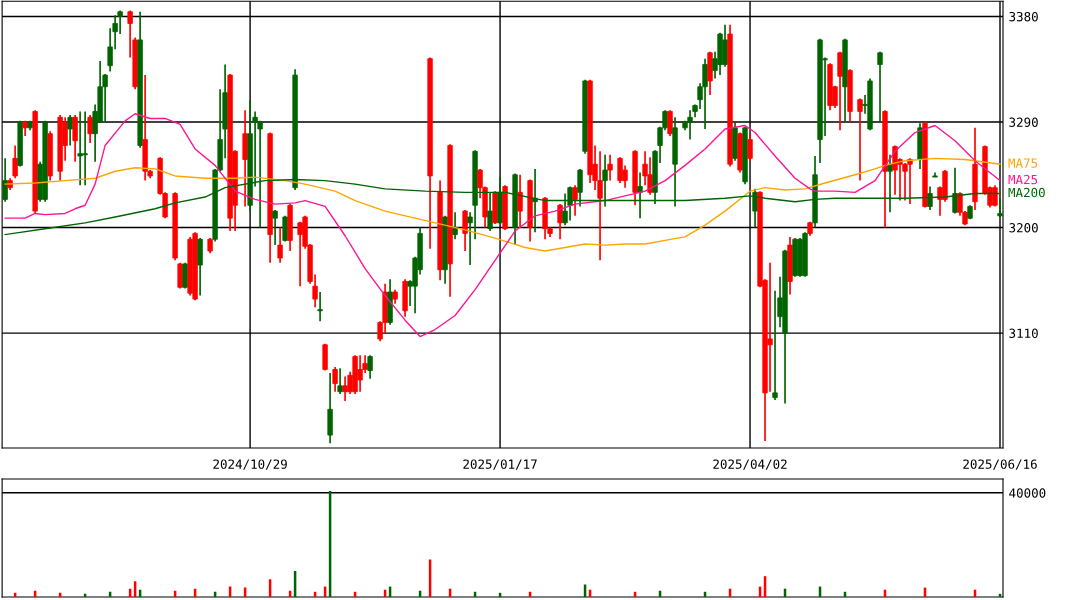 This screenshot has height=600, width=1065. I want to click on y-tick-label: 3290, so click(1023, 122).